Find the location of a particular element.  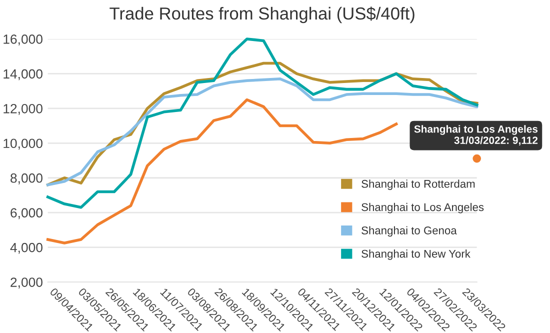

y-tick-label: 8,000 is located at coordinates (26, 178).